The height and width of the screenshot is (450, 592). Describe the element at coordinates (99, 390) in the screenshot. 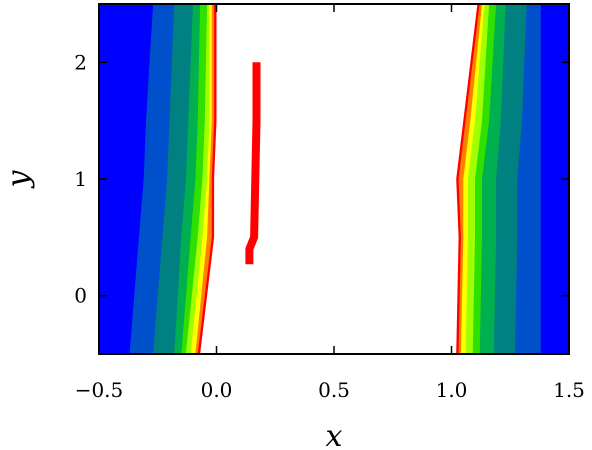

I see `x-tick-label: −0.5` at that location.